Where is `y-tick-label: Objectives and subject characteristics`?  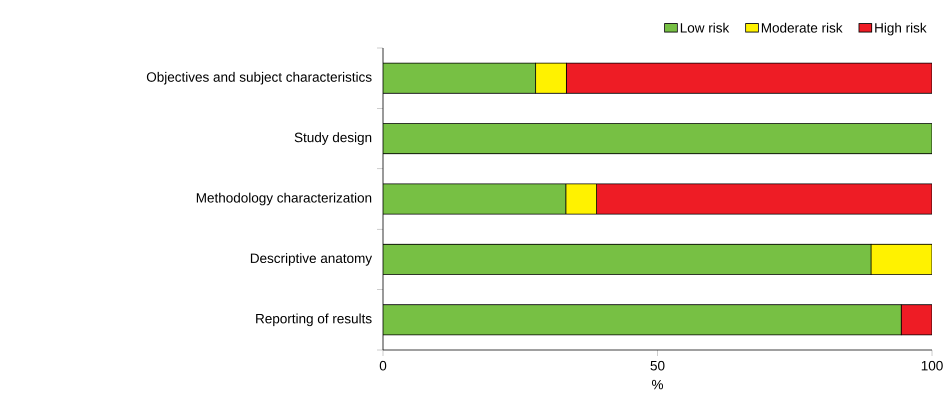 y-tick-label: Objectives and subject characteristics is located at coordinates (259, 78).